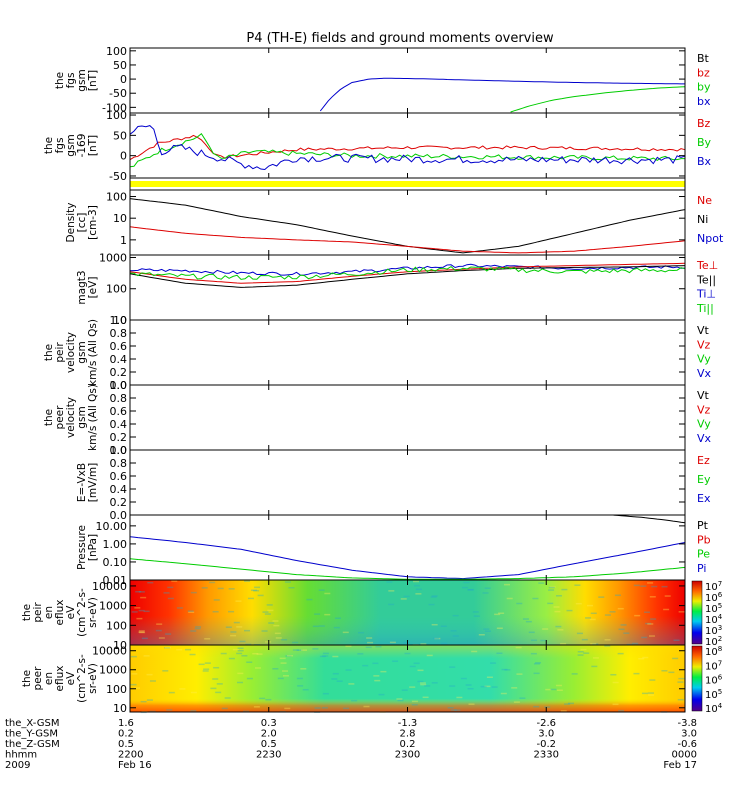 Image resolution: width=750 pixels, height=800 pixels. What do you see at coordinates (82, 223) in the screenshot?
I see `density-ylabel: Density [cc] [cm-3]` at bounding box center [82, 223].